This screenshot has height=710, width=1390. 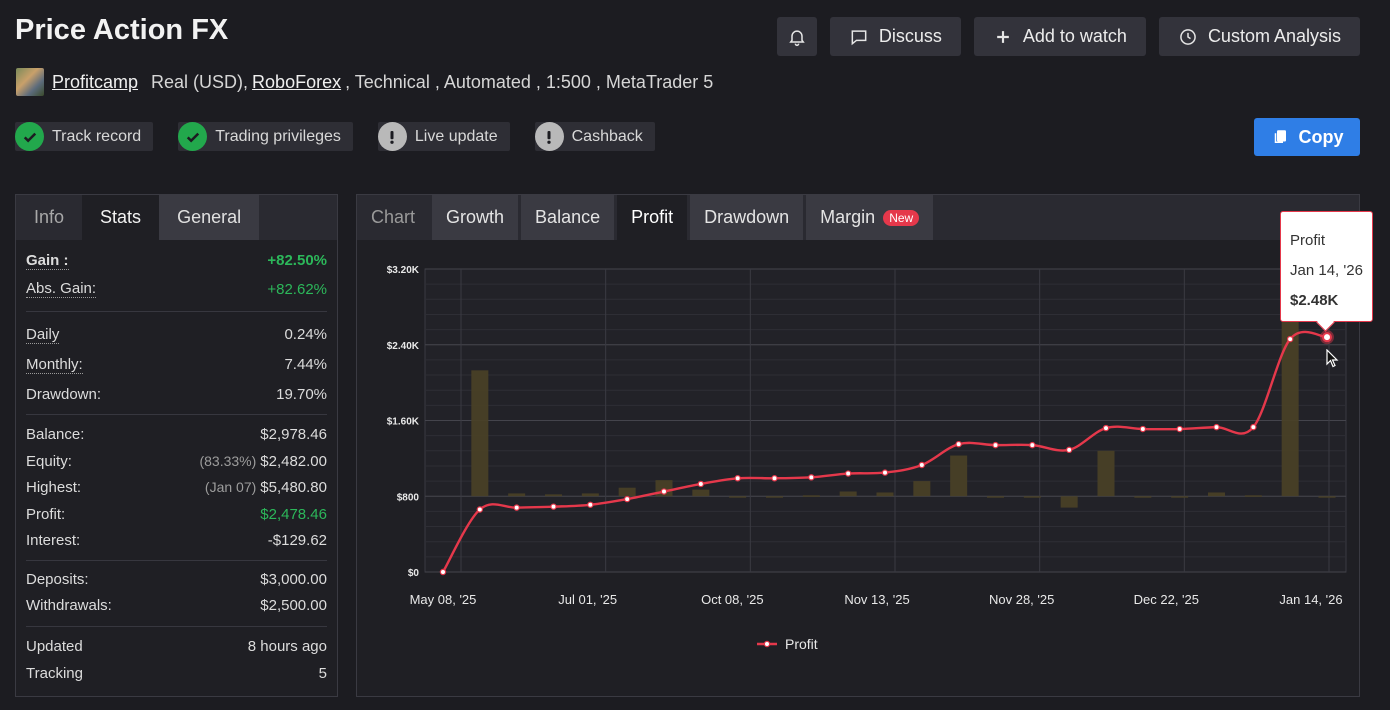 I want to click on stat-equity: Equity: (83.33%) $2,482.00, so click(x=176, y=461).